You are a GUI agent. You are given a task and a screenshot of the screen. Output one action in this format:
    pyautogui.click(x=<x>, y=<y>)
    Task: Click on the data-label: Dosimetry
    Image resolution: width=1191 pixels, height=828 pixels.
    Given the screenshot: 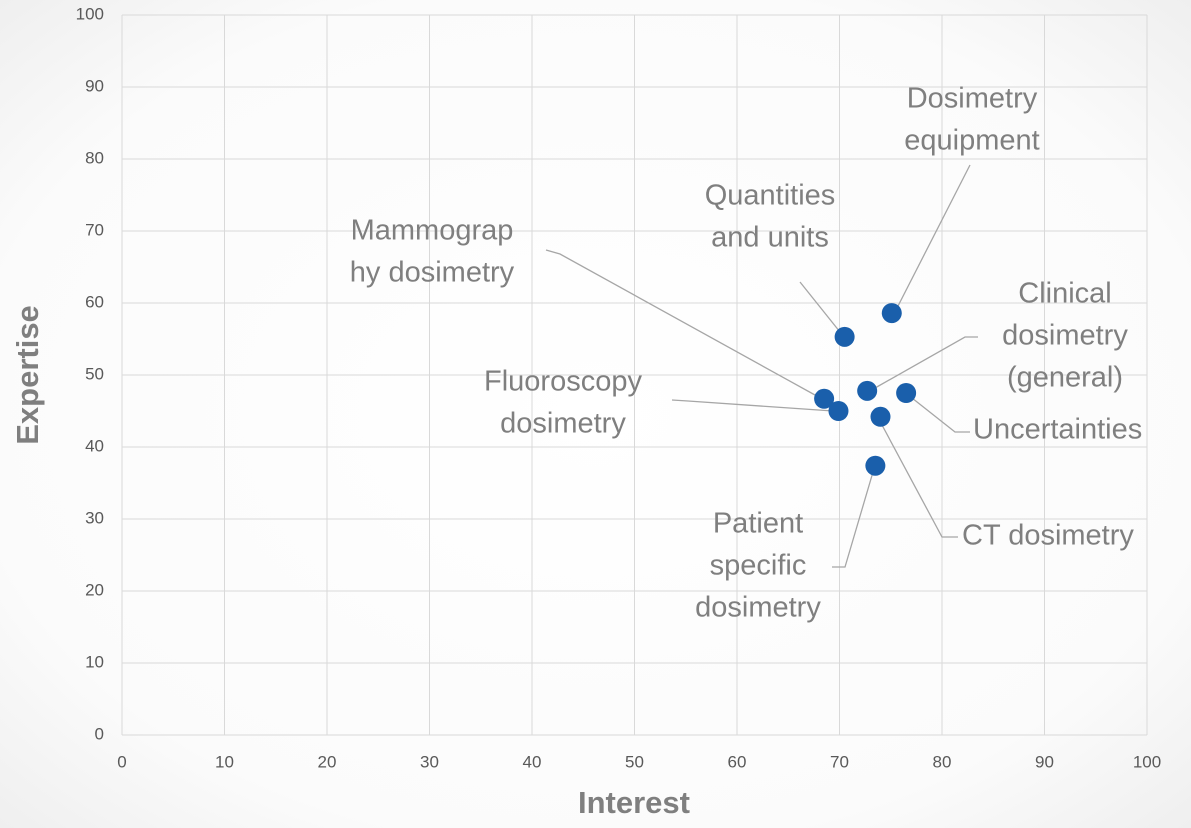 What is the action you would take?
    pyautogui.click(x=972, y=99)
    